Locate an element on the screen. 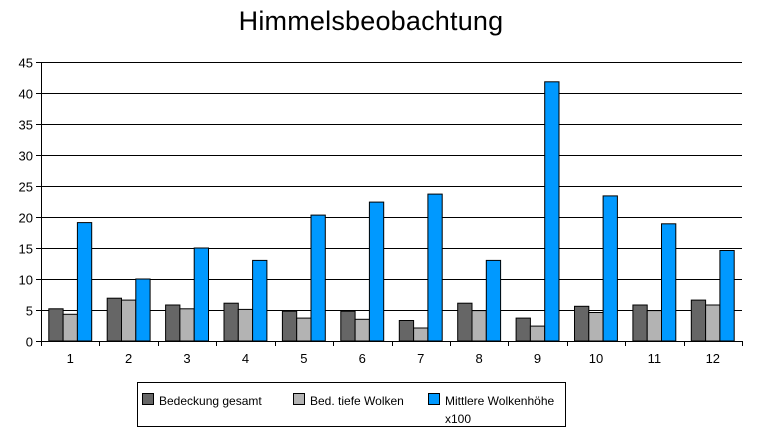  x-tick-label: 10 is located at coordinates (596, 358).